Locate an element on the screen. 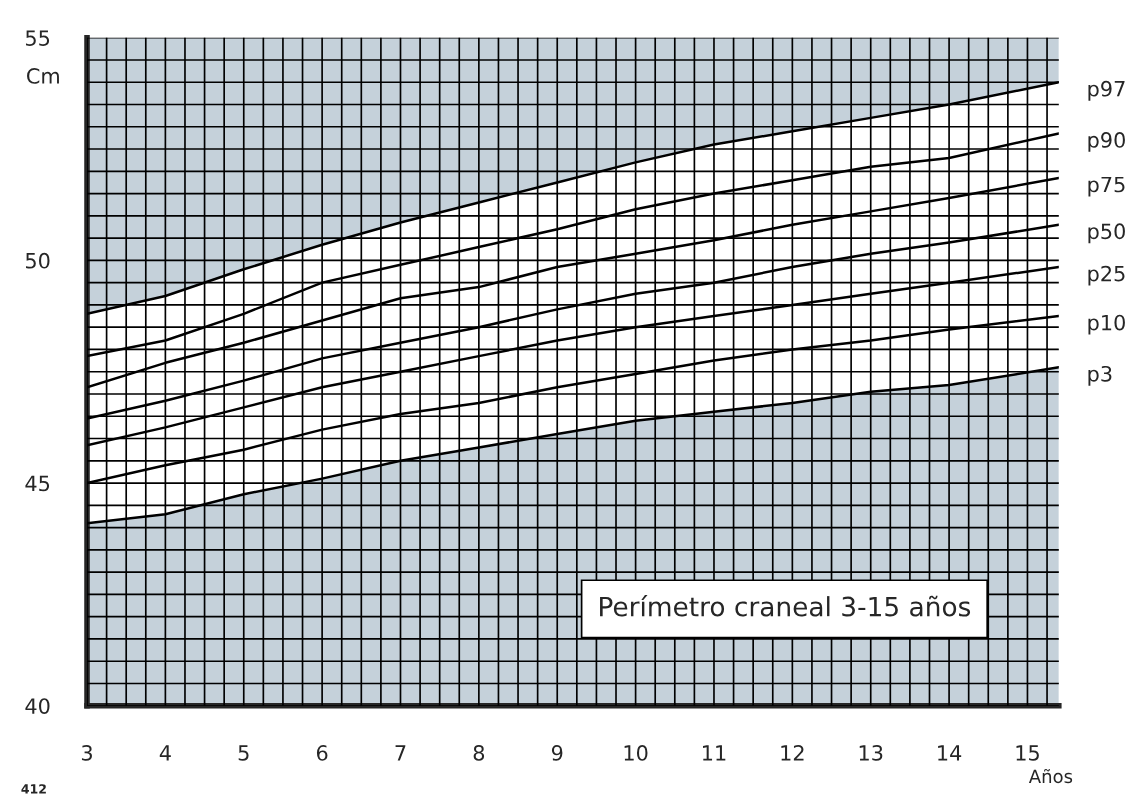  series-label: p90 is located at coordinates (1106, 142).